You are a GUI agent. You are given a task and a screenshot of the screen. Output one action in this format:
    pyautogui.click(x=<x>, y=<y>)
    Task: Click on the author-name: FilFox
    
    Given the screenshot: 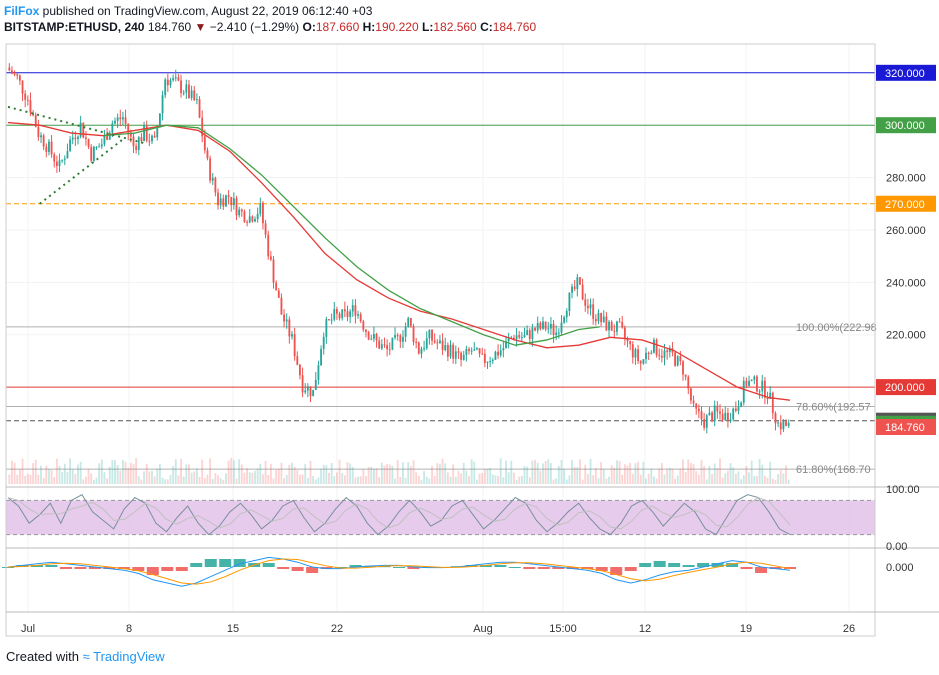 What is the action you would take?
    pyautogui.click(x=22, y=11)
    